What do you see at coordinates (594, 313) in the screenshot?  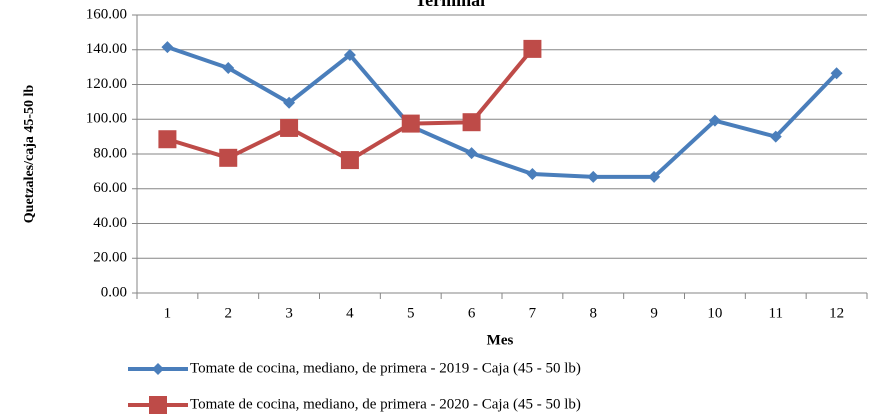 I see `x-tick-label: 8` at bounding box center [594, 313].